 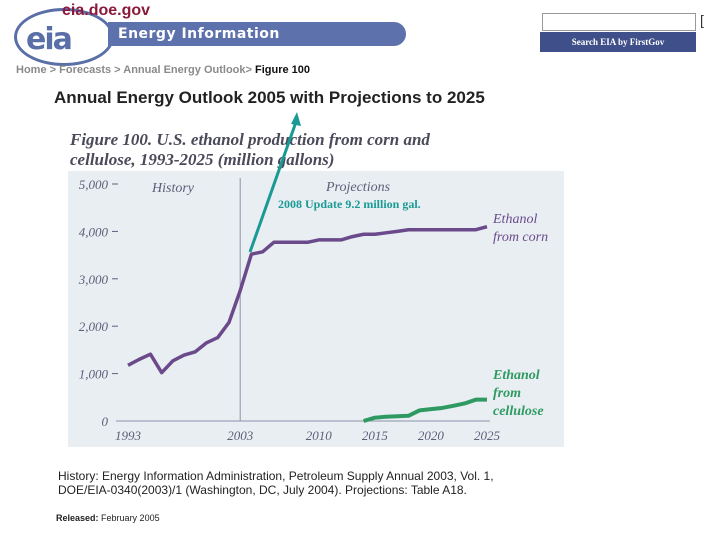 What do you see at coordinates (130, 518) in the screenshot?
I see `released-value: February 2005` at bounding box center [130, 518].